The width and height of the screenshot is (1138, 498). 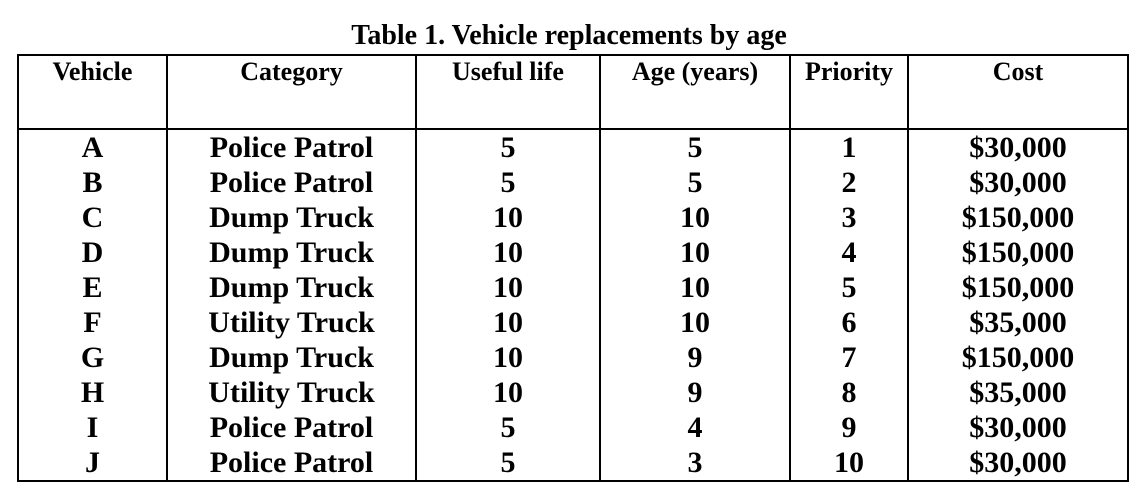 I want to click on cell-priority: 9, so click(x=849, y=427).